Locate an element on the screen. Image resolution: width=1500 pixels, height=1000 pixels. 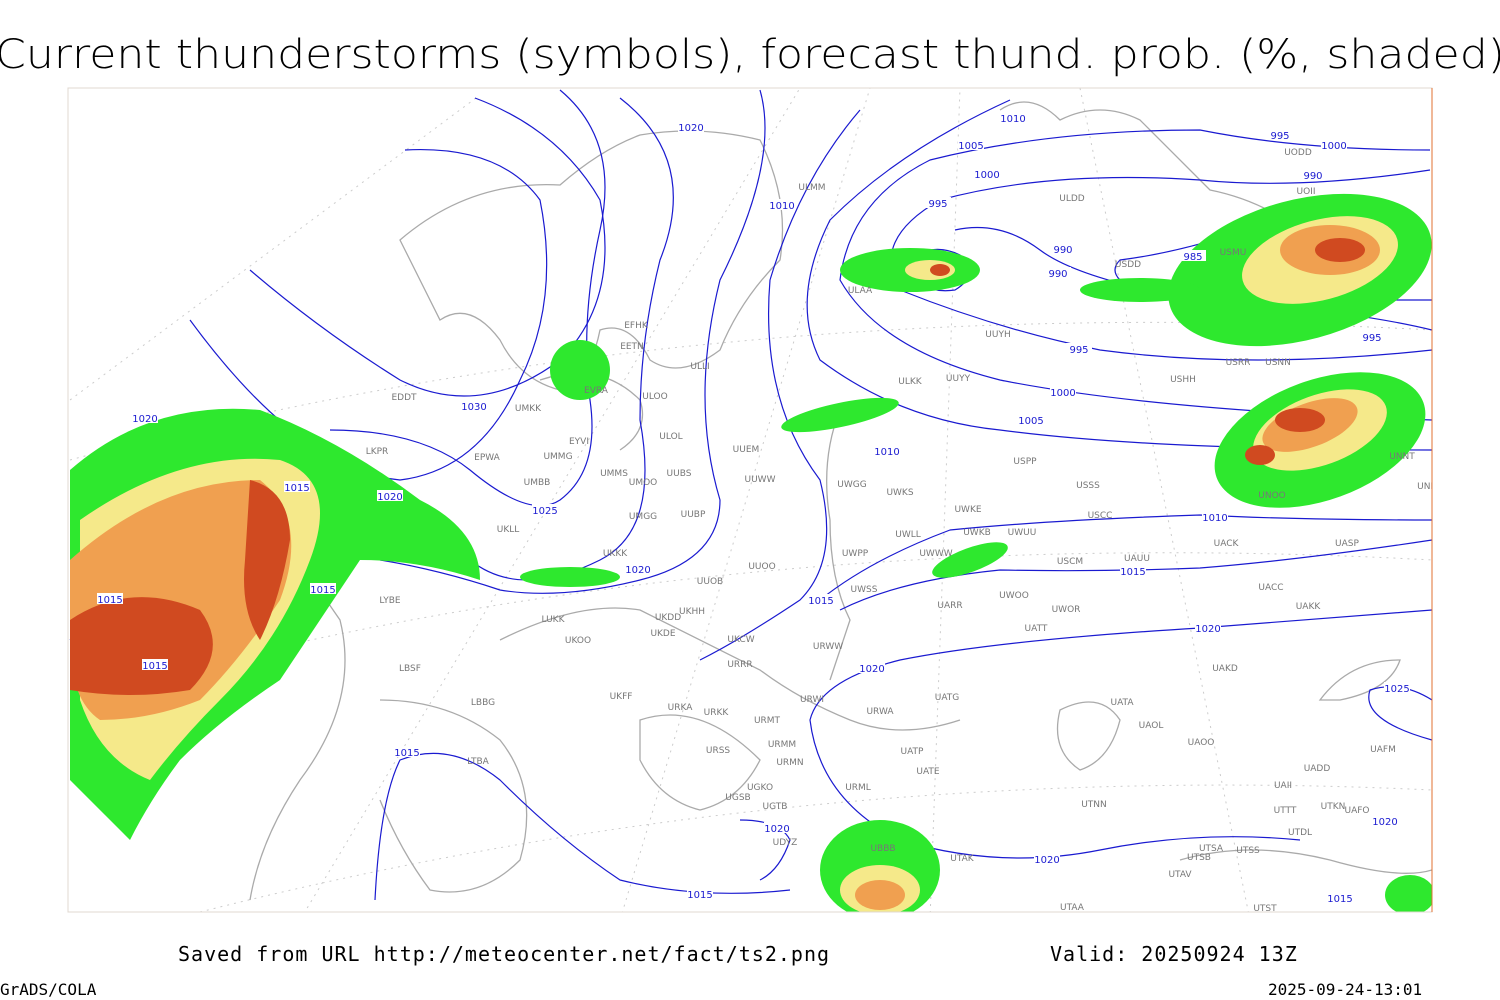
station-label: UTTT is located at coordinates (1285, 811).